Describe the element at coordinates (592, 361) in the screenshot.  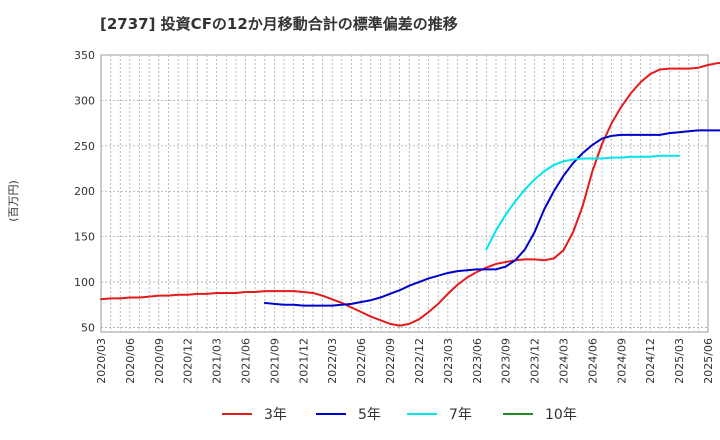
I see `x-tick-label: 2024/06` at that location.